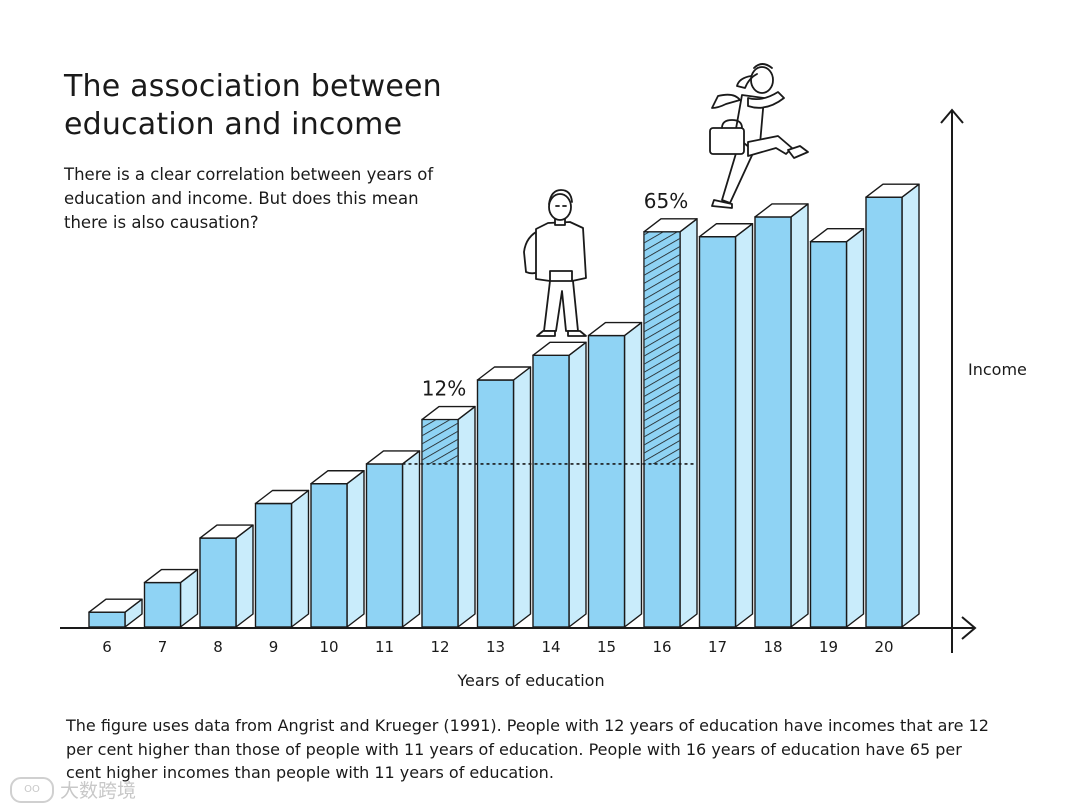  I want to click on running-man-icon, so click(759, 136).